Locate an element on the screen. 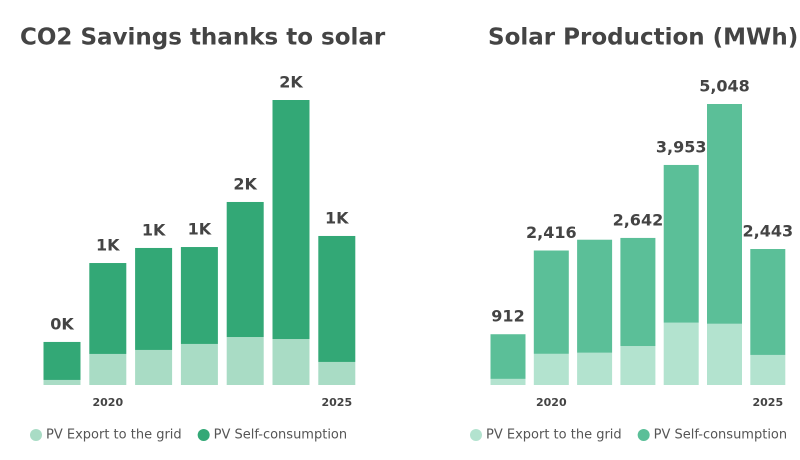 This screenshot has height=460, width=800. chart-title: Solar Production (MWh) is located at coordinates (643, 38).